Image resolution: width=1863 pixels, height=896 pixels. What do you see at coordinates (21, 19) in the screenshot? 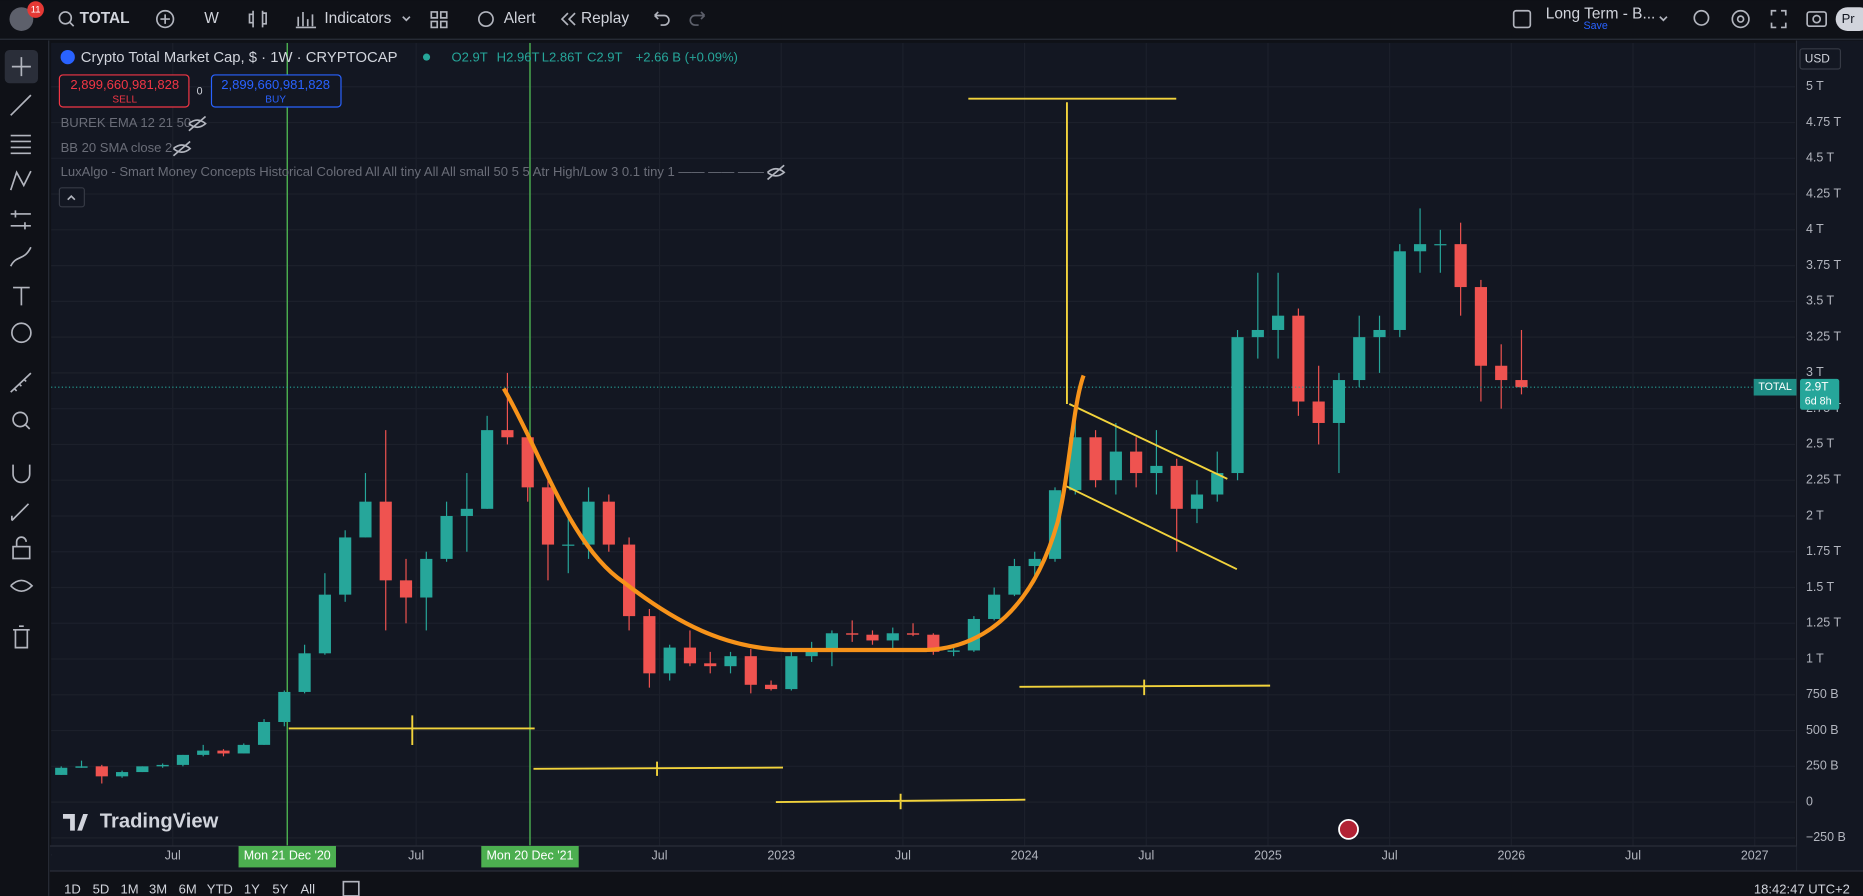
I see `avatar` at bounding box center [21, 19].